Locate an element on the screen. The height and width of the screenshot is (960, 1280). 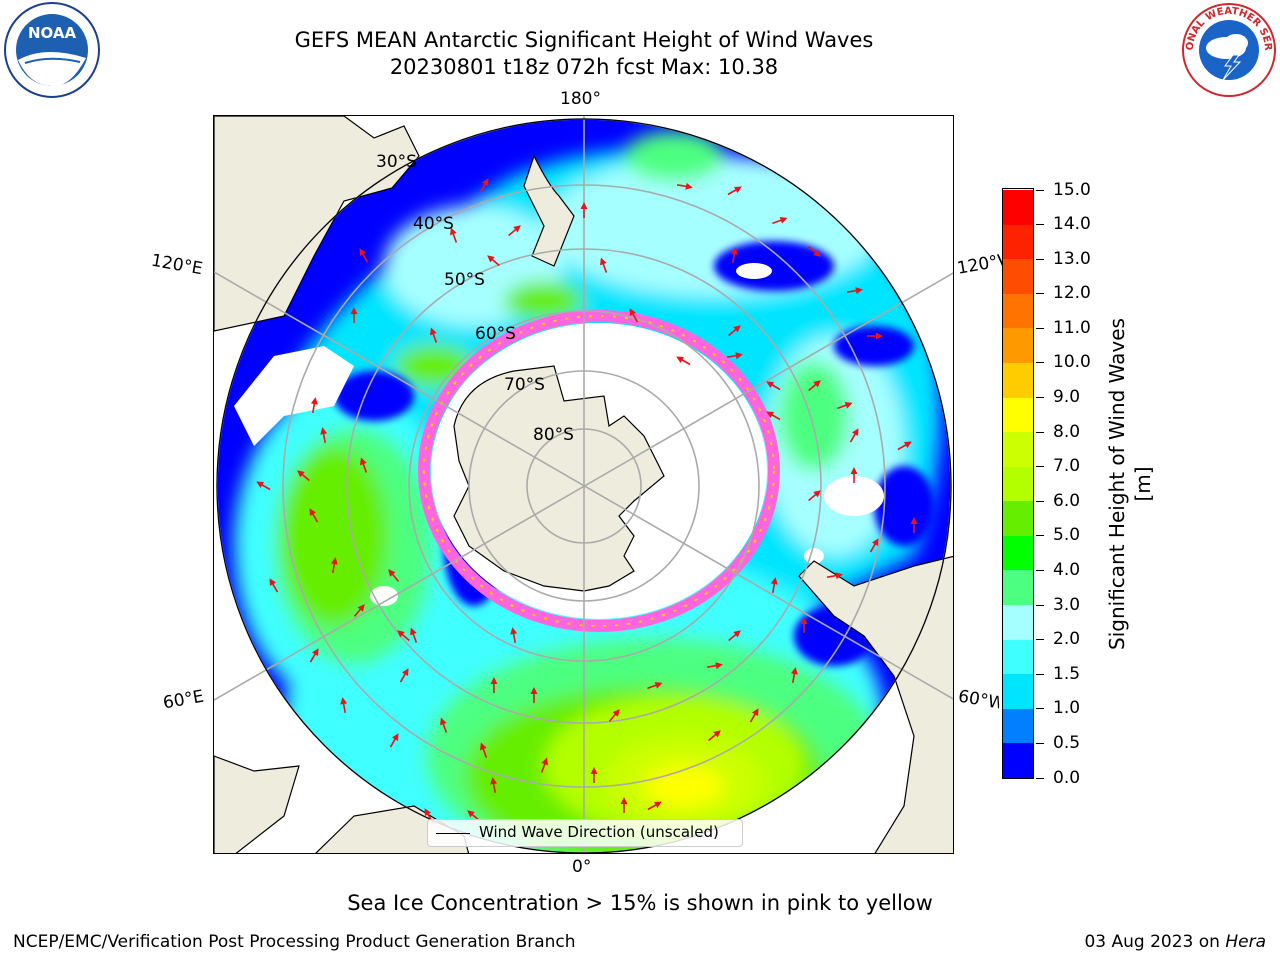
lon-label-60e: 60°E is located at coordinates (183, 700).